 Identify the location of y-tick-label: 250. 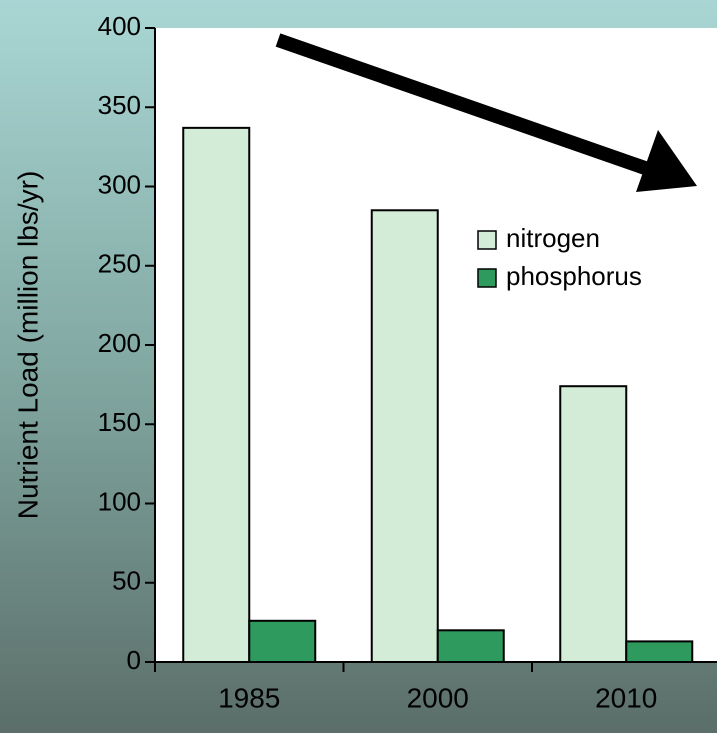
(119, 264).